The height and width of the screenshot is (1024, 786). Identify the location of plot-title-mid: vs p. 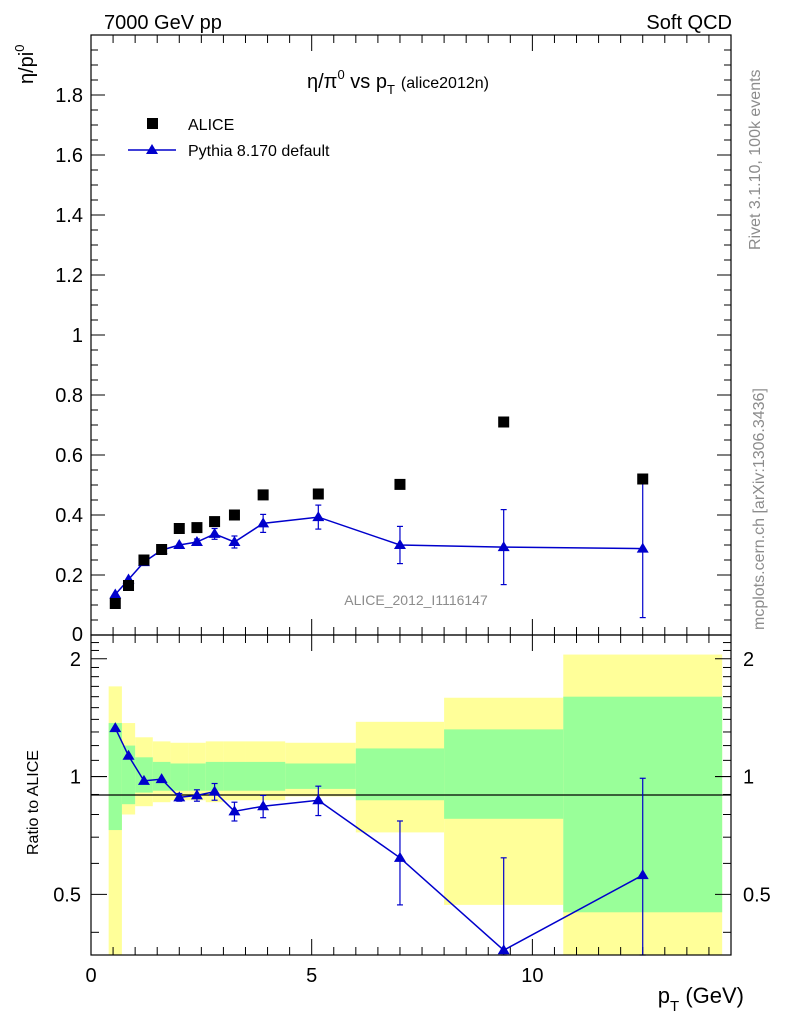
(366, 82).